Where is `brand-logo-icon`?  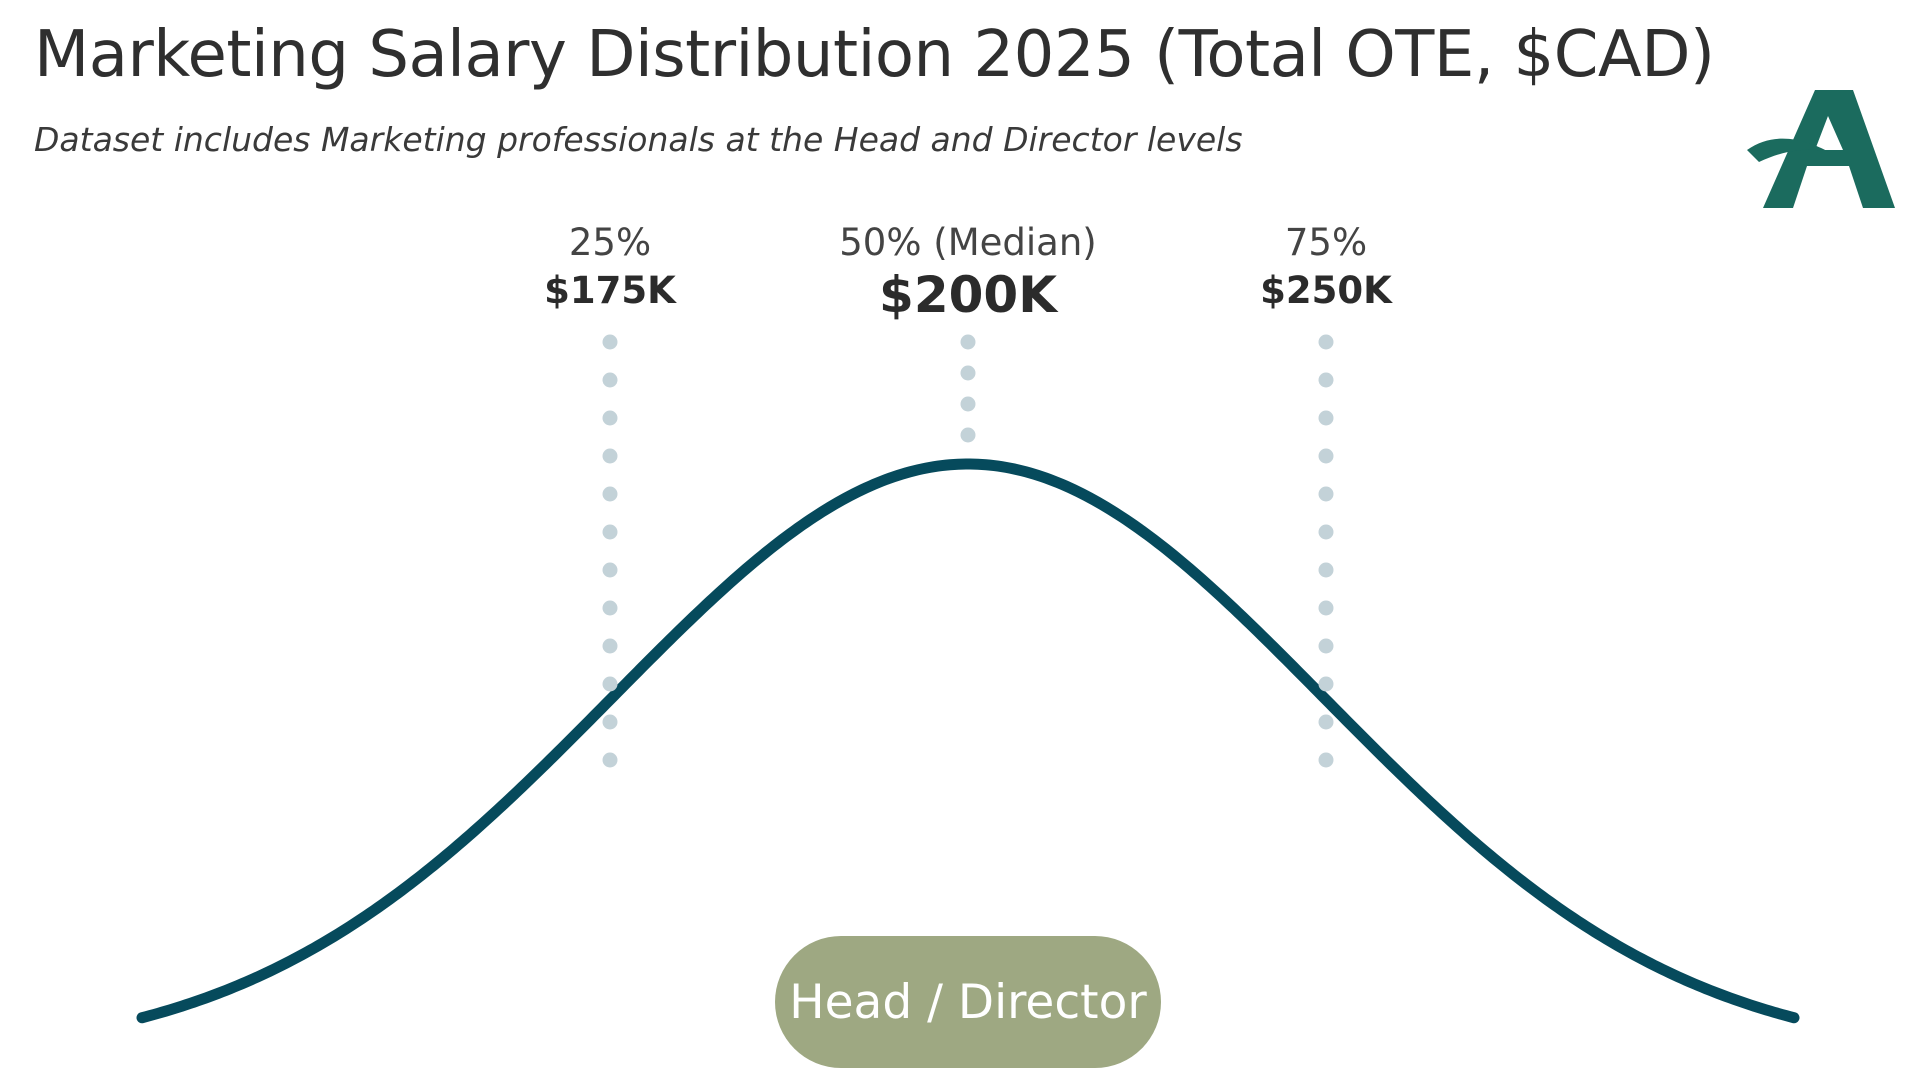 brand-logo-icon is located at coordinates (1821, 149).